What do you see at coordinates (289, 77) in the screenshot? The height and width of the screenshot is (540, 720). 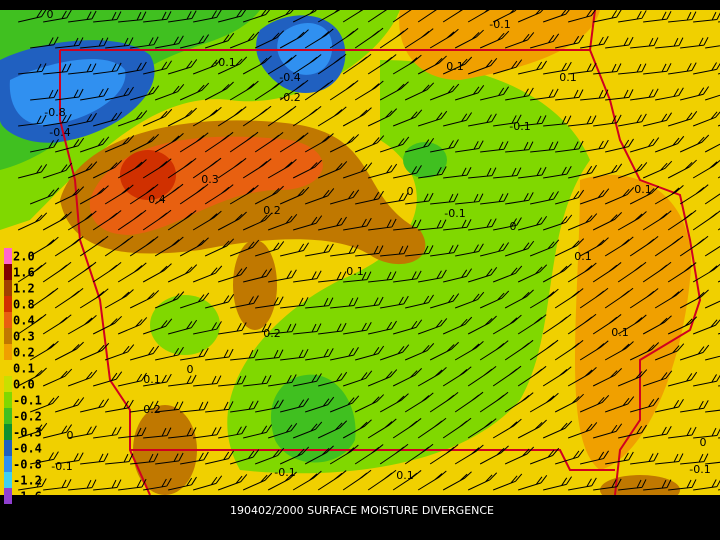 I see `contour-label: -0.4` at bounding box center [289, 77].